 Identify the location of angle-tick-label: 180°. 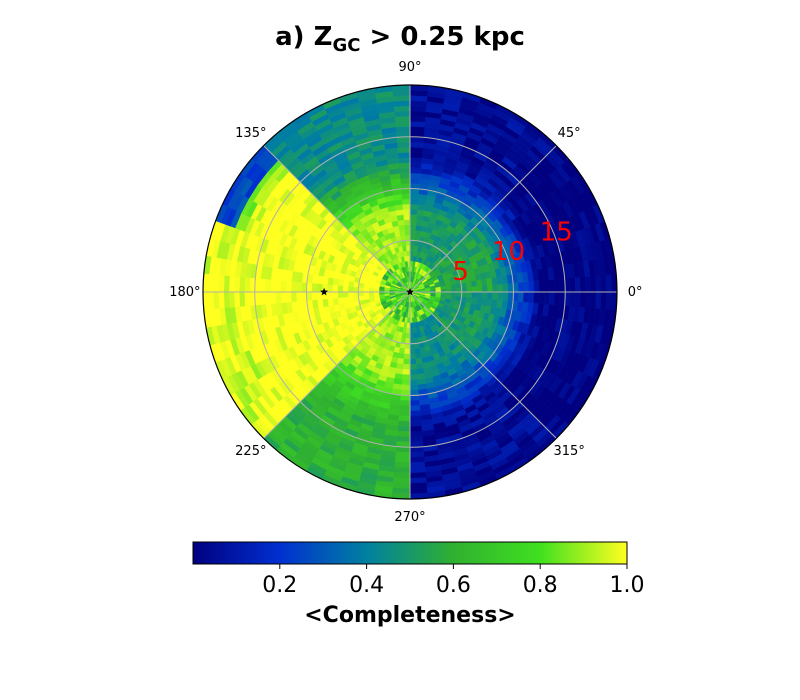
(184, 292).